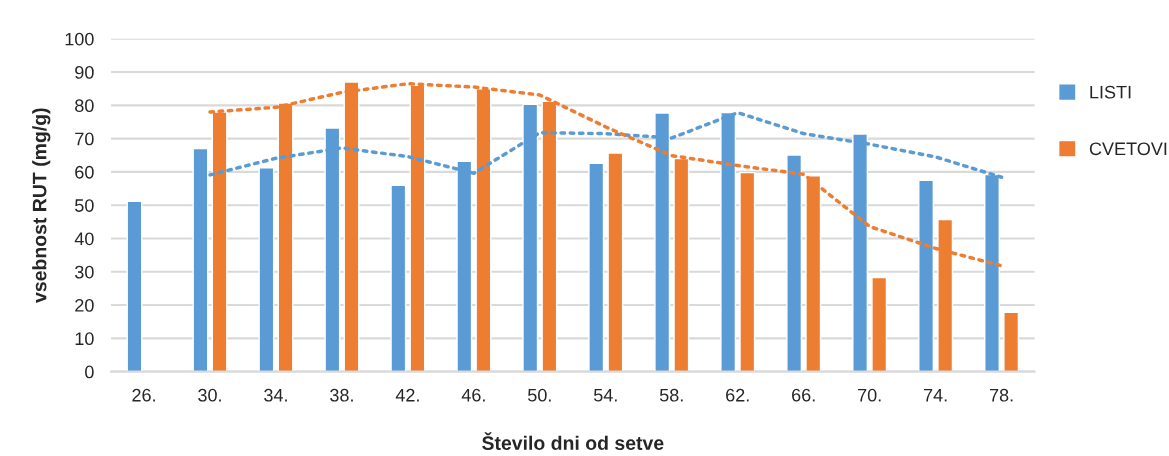 The image size is (1169, 456). What do you see at coordinates (1001, 395) in the screenshot?
I see `x-tick-label: 78.` at bounding box center [1001, 395].